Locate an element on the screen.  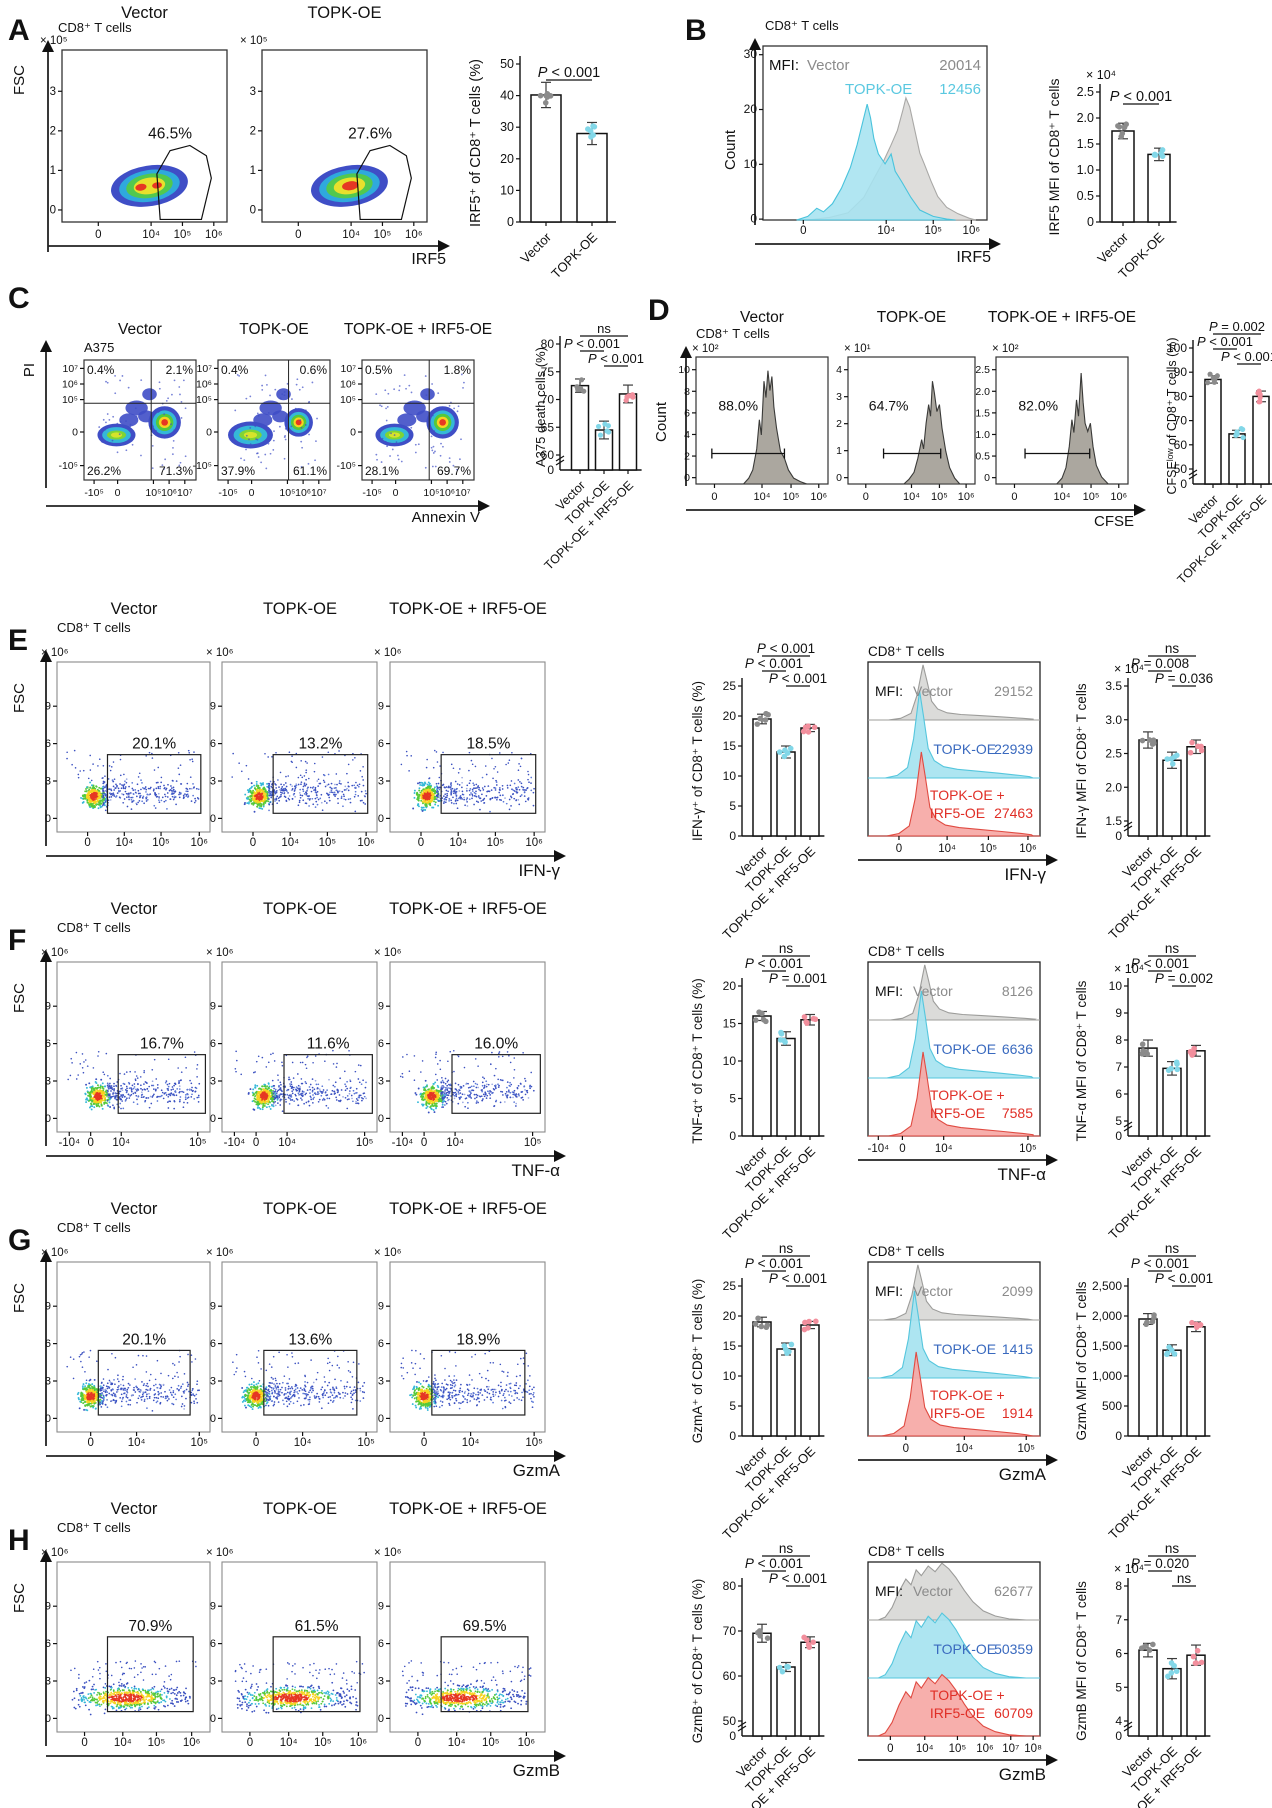
x-tick-label: 10⁵ is located at coordinates (431, 493).